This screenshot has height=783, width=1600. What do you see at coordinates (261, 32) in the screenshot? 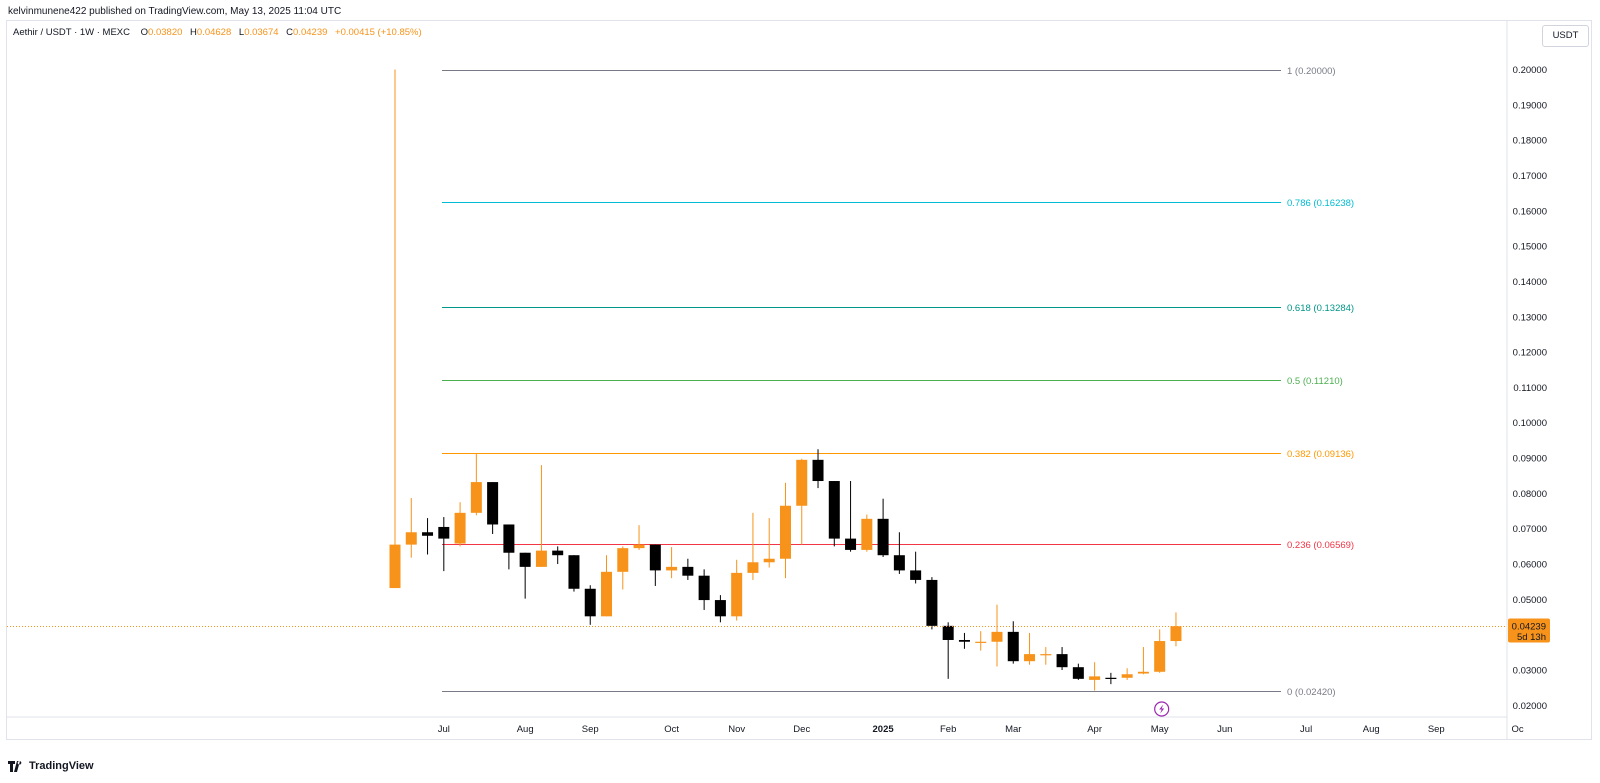
I see `low-value: 0.03674` at bounding box center [261, 32].